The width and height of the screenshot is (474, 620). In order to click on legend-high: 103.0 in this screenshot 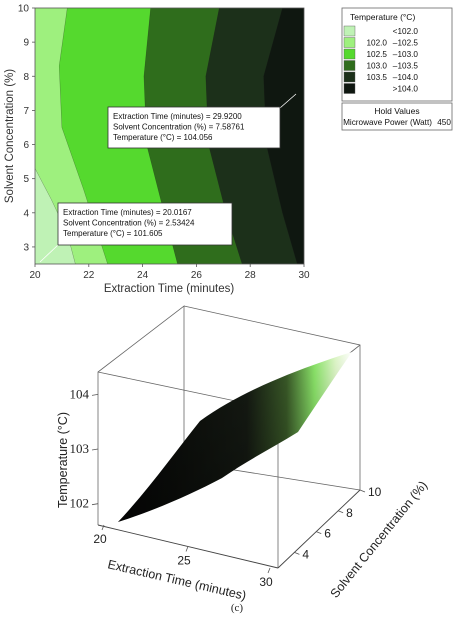, I will do `click(408, 54)`.